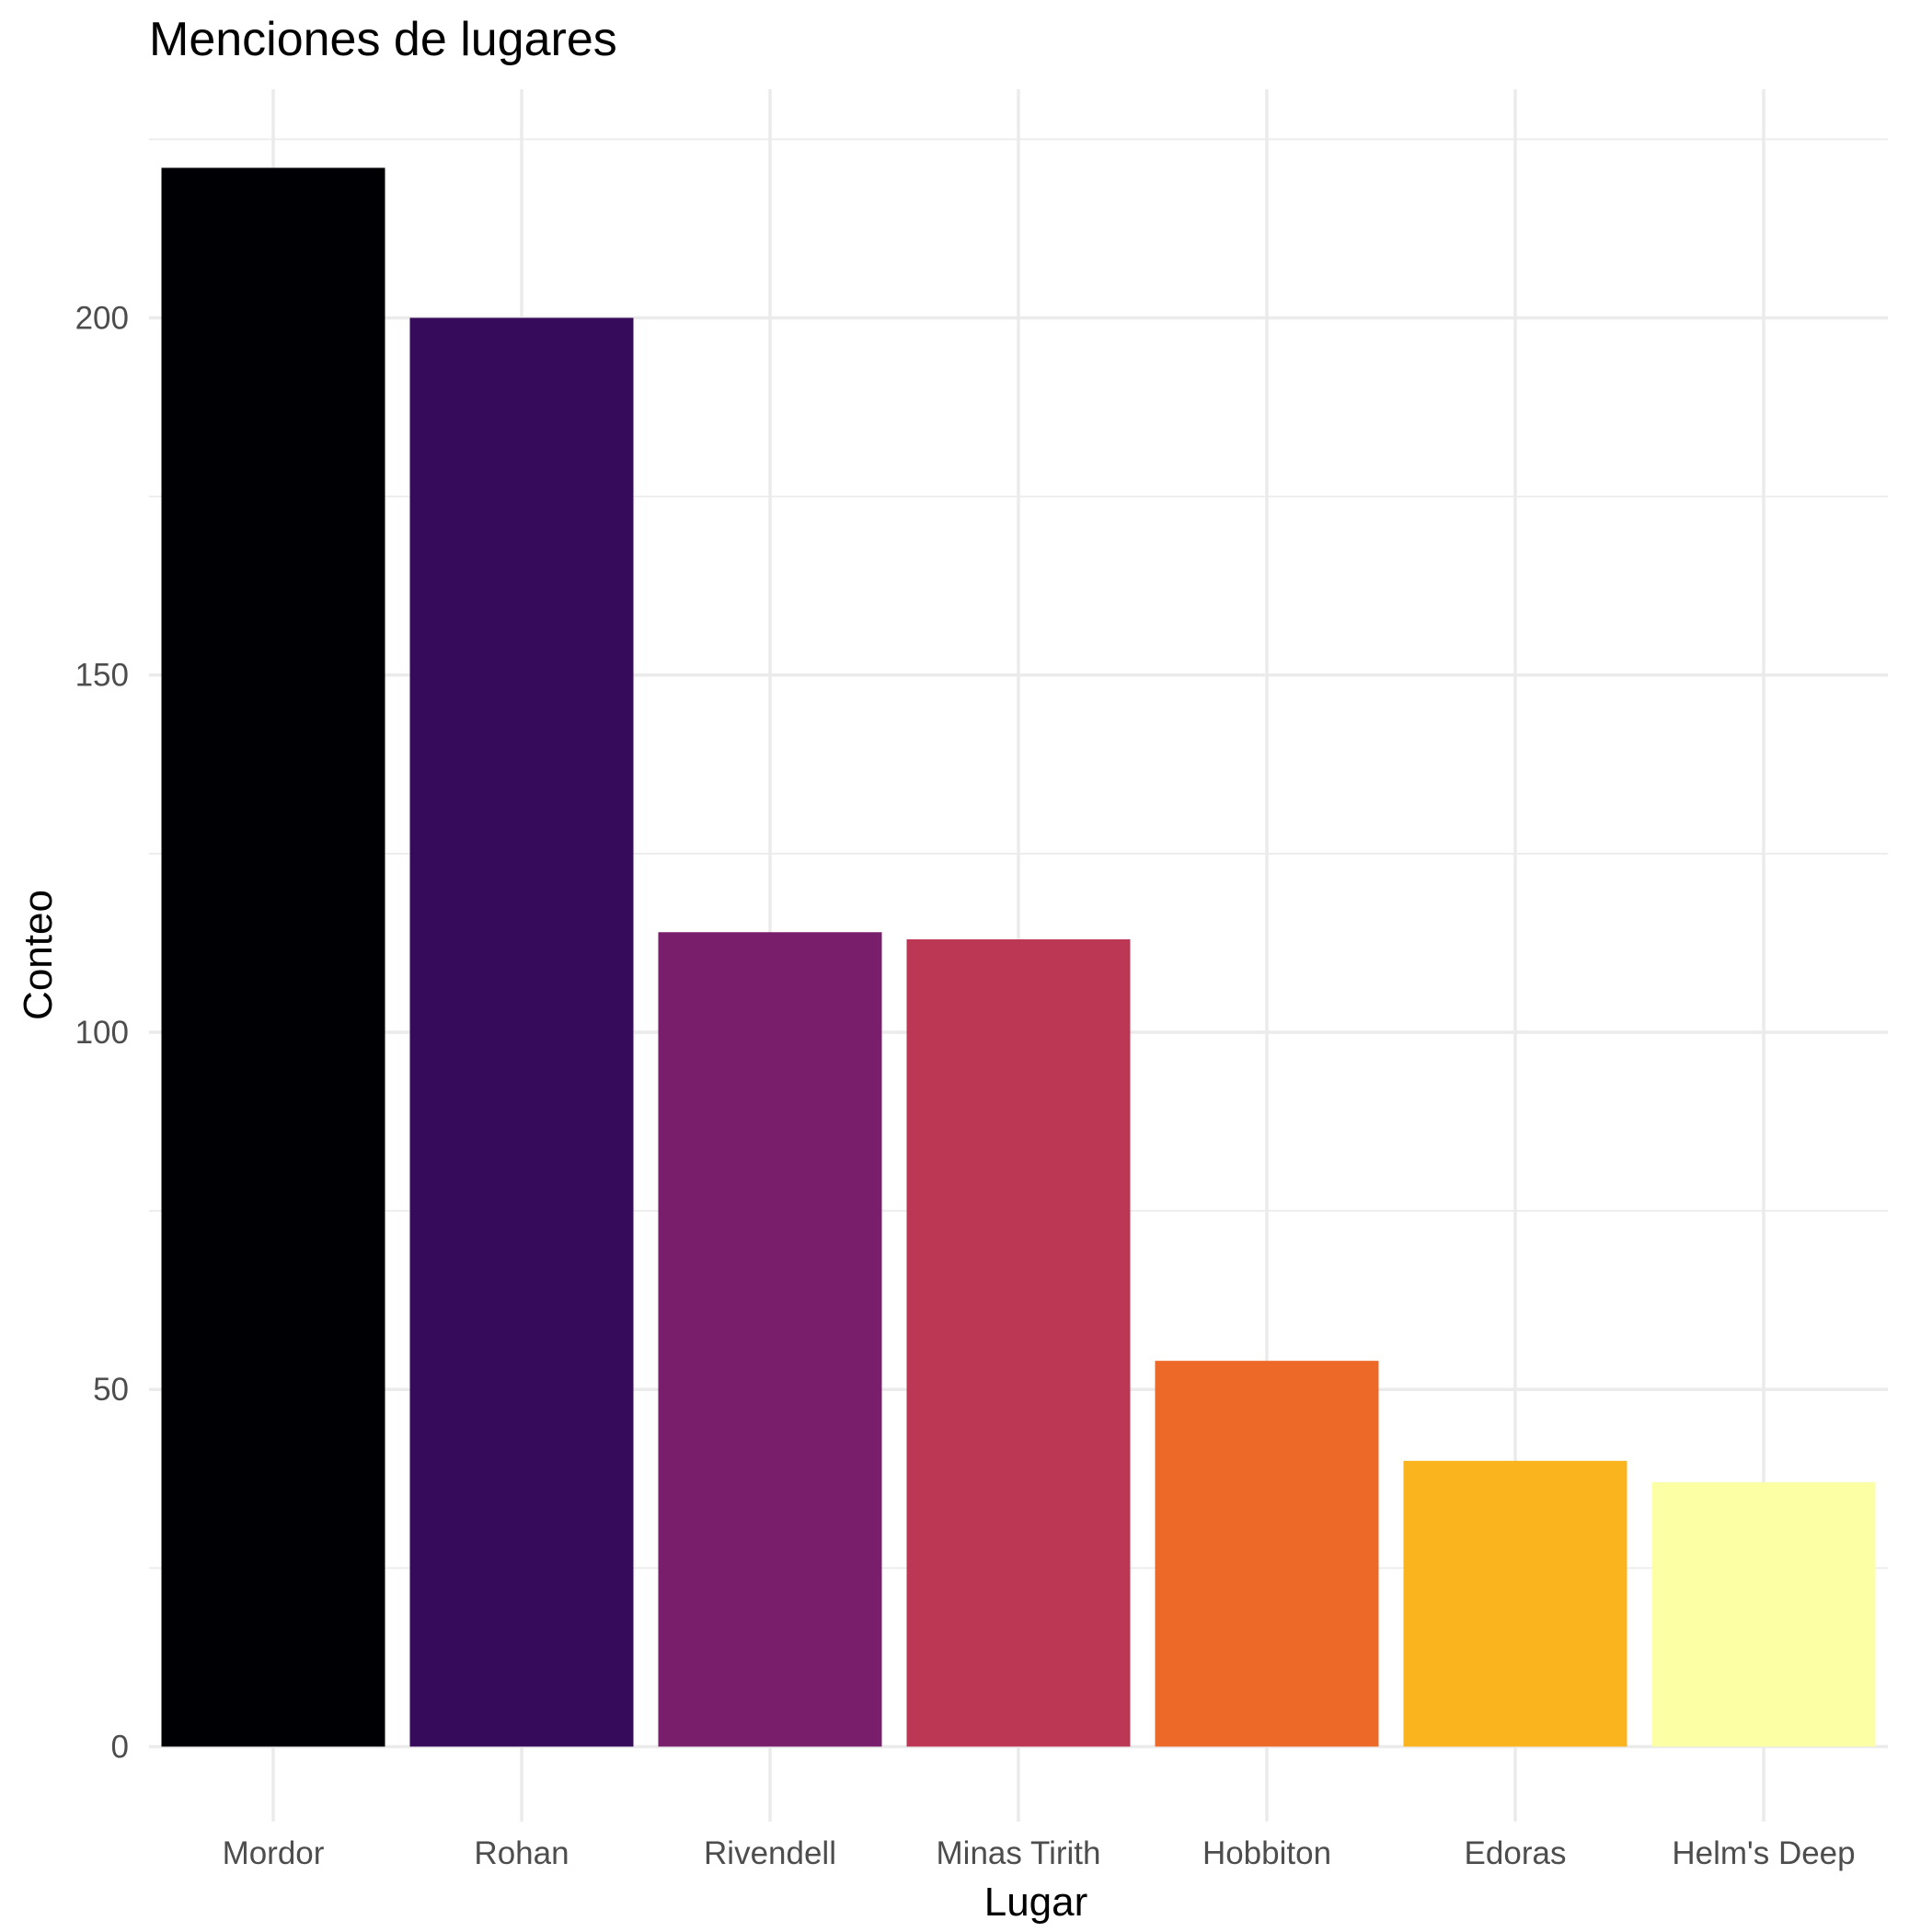 The width and height of the screenshot is (1932, 1932). What do you see at coordinates (102, 676) in the screenshot?
I see `y-tick-label: 150` at bounding box center [102, 676].